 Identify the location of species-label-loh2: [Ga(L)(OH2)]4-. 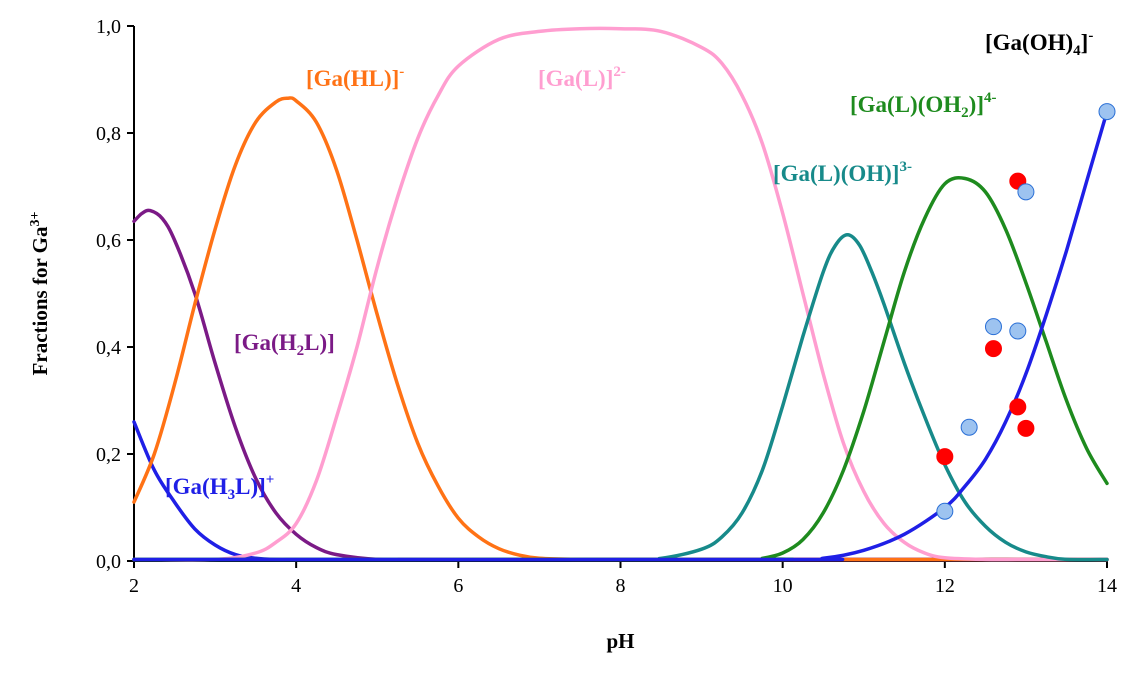
(923, 105).